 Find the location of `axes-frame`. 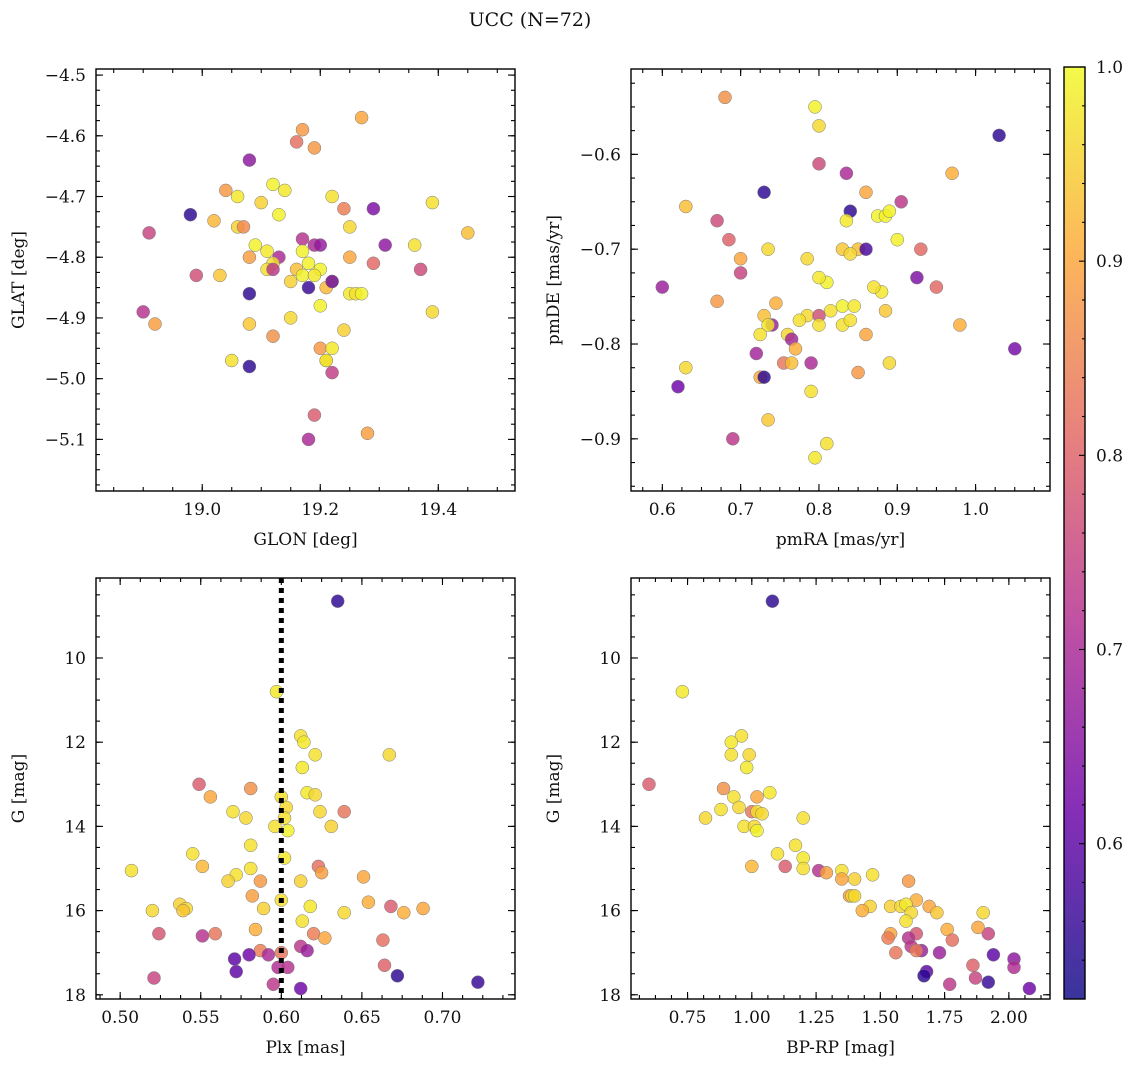

axes-frame is located at coordinates (305, 280).